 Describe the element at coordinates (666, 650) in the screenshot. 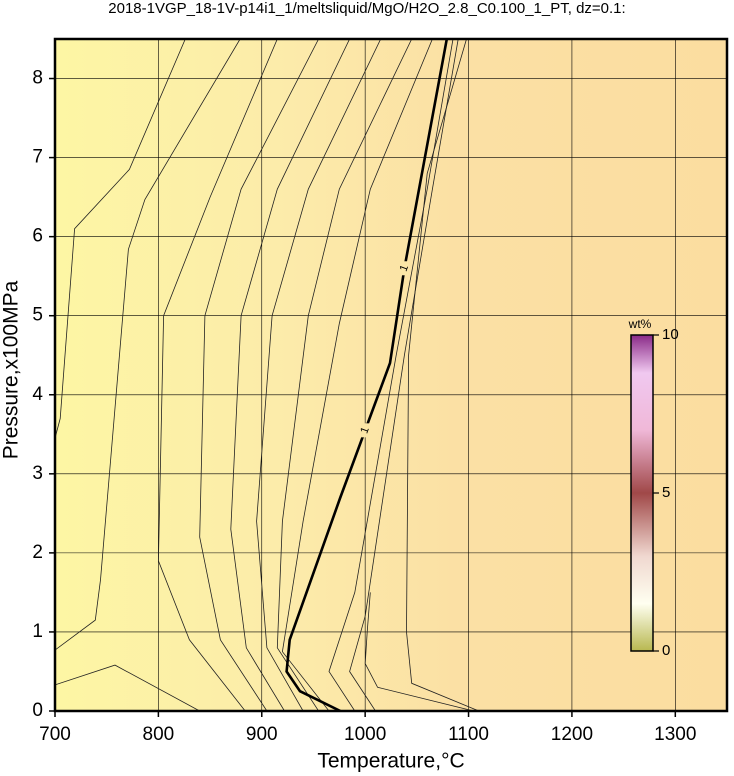

I see `colorbar-tick-label: 0` at that location.